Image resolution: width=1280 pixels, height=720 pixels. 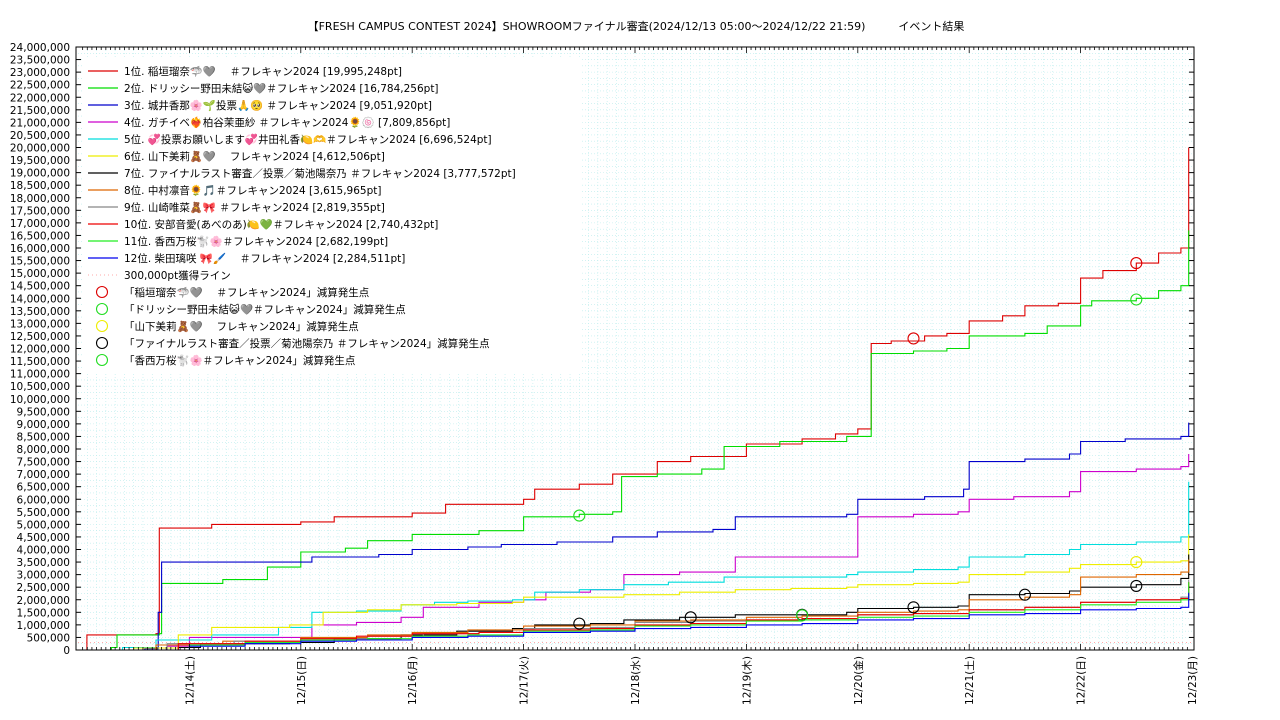 I want to click on legend-label-9: 9位. 山崎唯菜🧸🎀 ＃フレキャン2024 [2,819,355pt], so click(x=254, y=207).